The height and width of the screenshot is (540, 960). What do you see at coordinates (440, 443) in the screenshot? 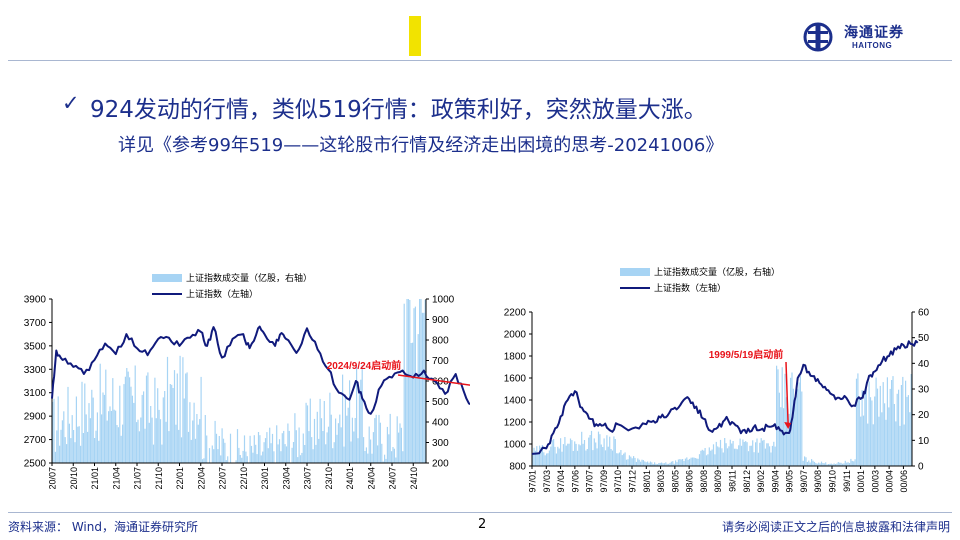
I see `right-tick-label: 300` at bounding box center [440, 443].